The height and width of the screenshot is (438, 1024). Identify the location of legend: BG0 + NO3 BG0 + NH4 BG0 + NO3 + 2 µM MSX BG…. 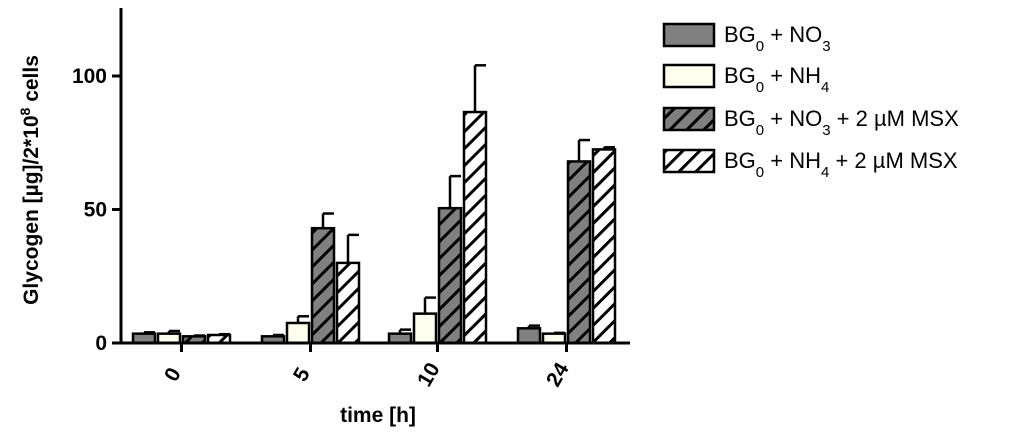
(810, 101).